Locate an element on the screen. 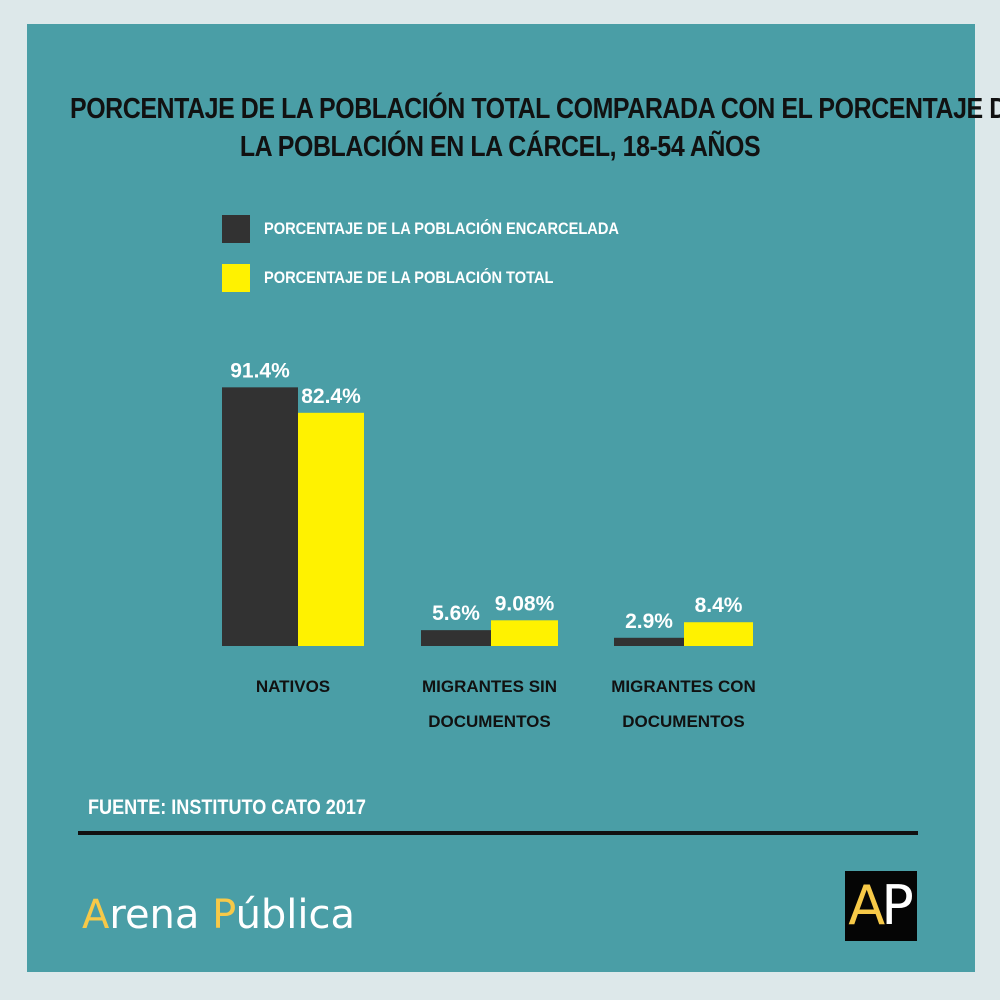 The height and width of the screenshot is (1000, 1000). data-label-encarcelada-0: 91.4% is located at coordinates (260, 370).